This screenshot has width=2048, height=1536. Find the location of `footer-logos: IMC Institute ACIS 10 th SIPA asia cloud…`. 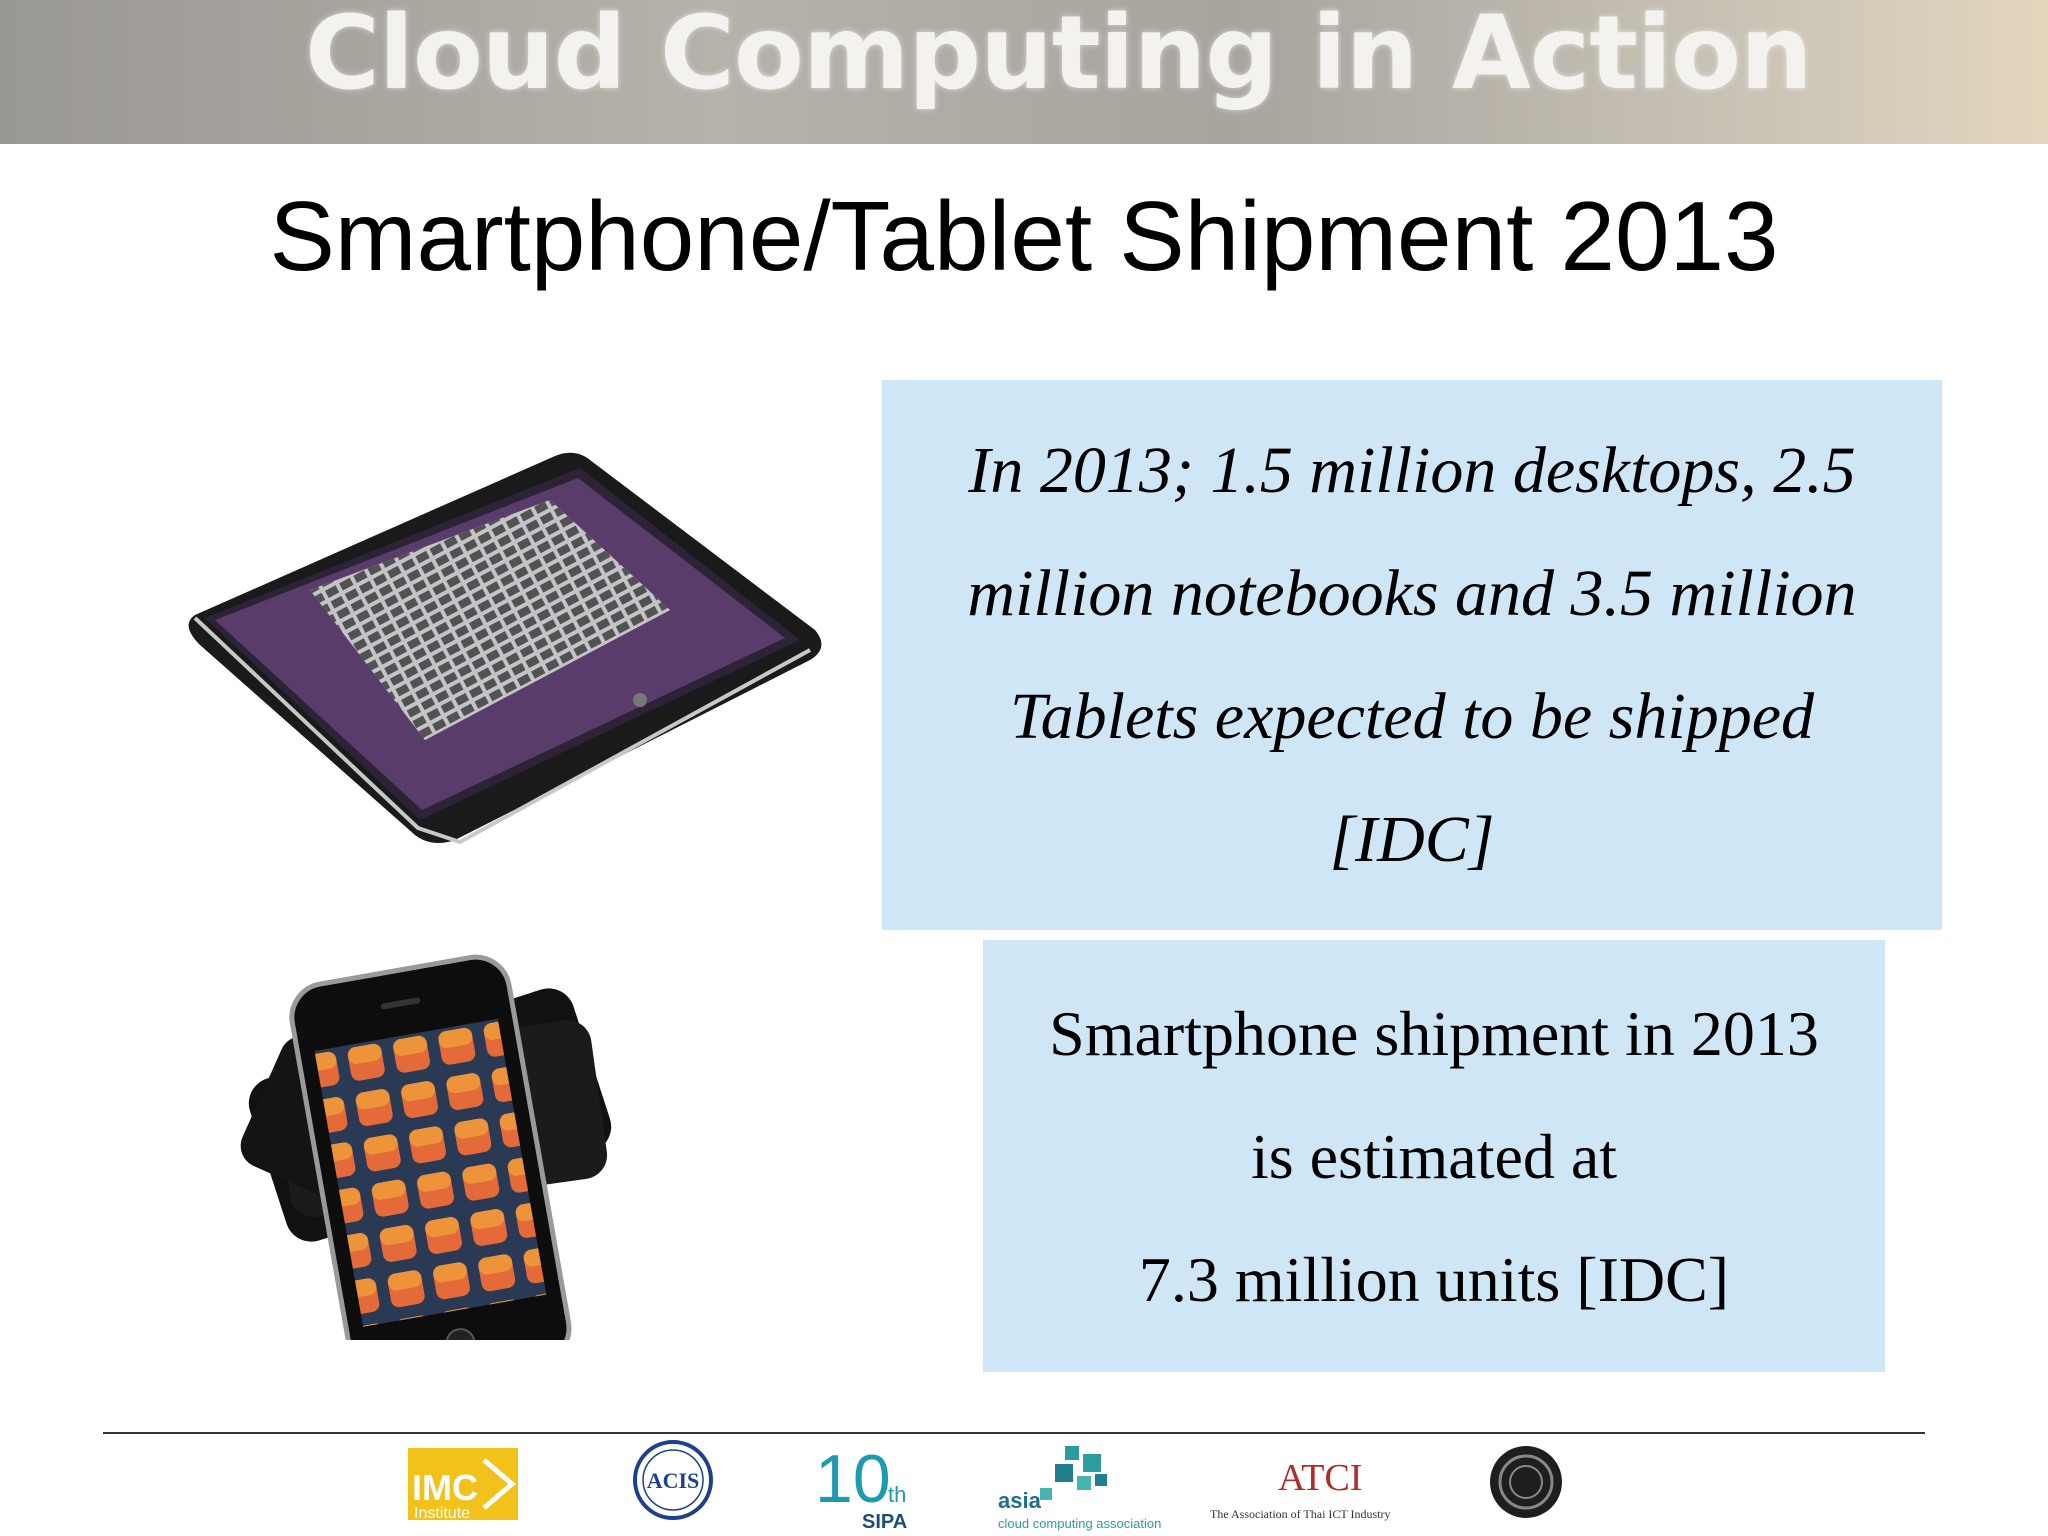

footer-logos: IMC Institute ACIS 10 th SIPA asia cloud… is located at coordinates (985, 1486).